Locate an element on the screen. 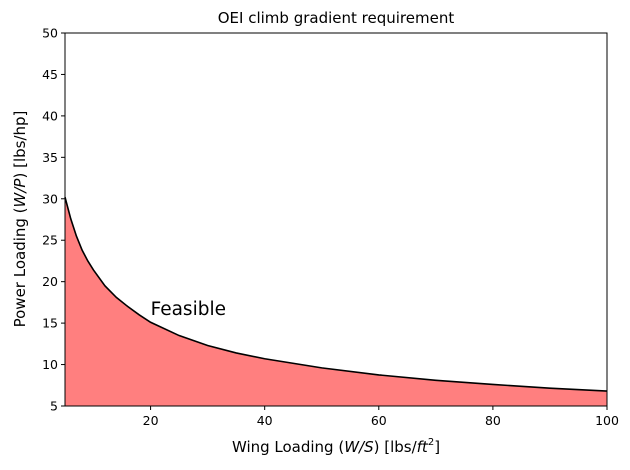  x-axis-ticks: 20 40 60 80 100 is located at coordinates (381, 417).